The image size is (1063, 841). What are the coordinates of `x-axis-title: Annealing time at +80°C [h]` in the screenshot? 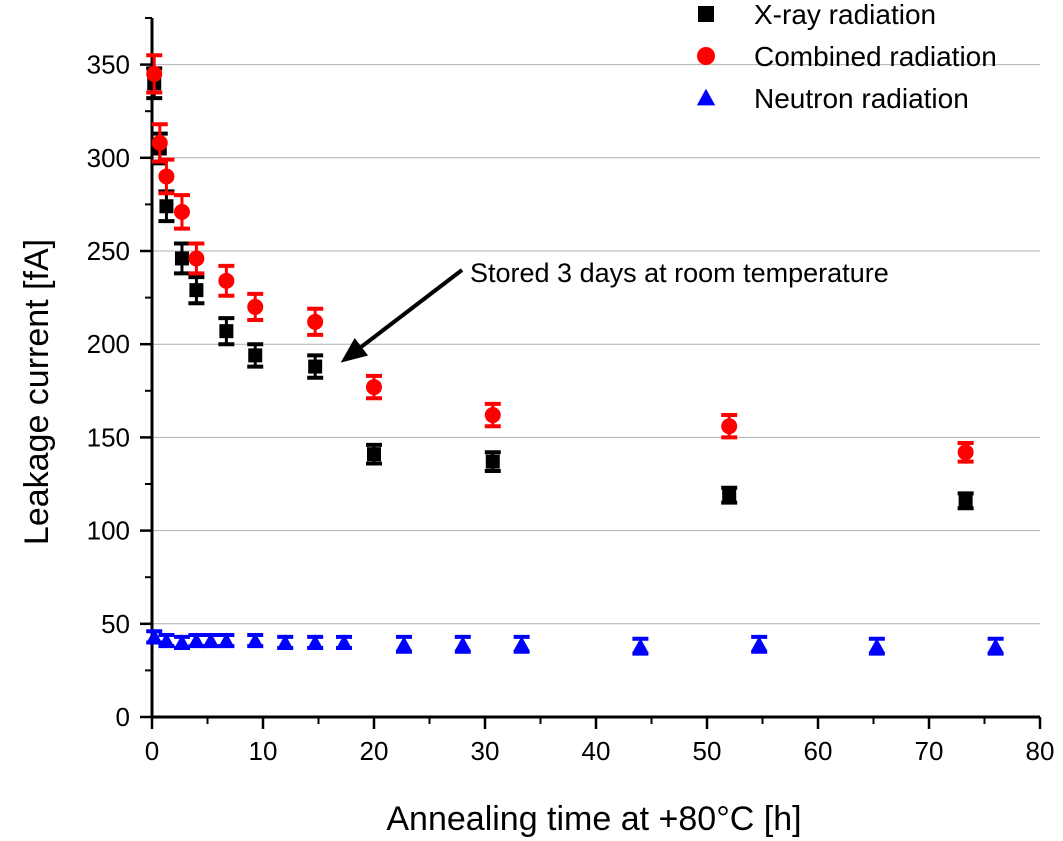 It's located at (593, 819).